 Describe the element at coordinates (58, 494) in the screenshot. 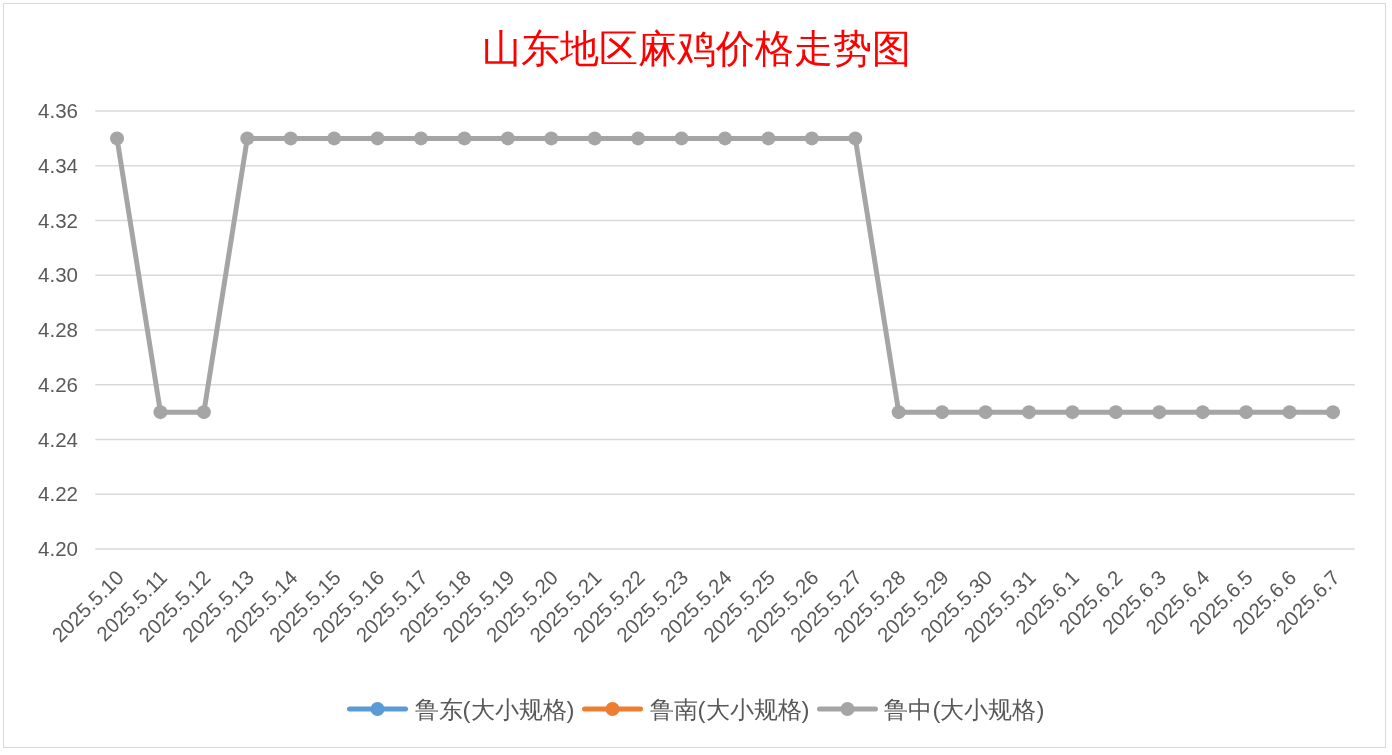

I see `y-tick-label: 4.22` at that location.